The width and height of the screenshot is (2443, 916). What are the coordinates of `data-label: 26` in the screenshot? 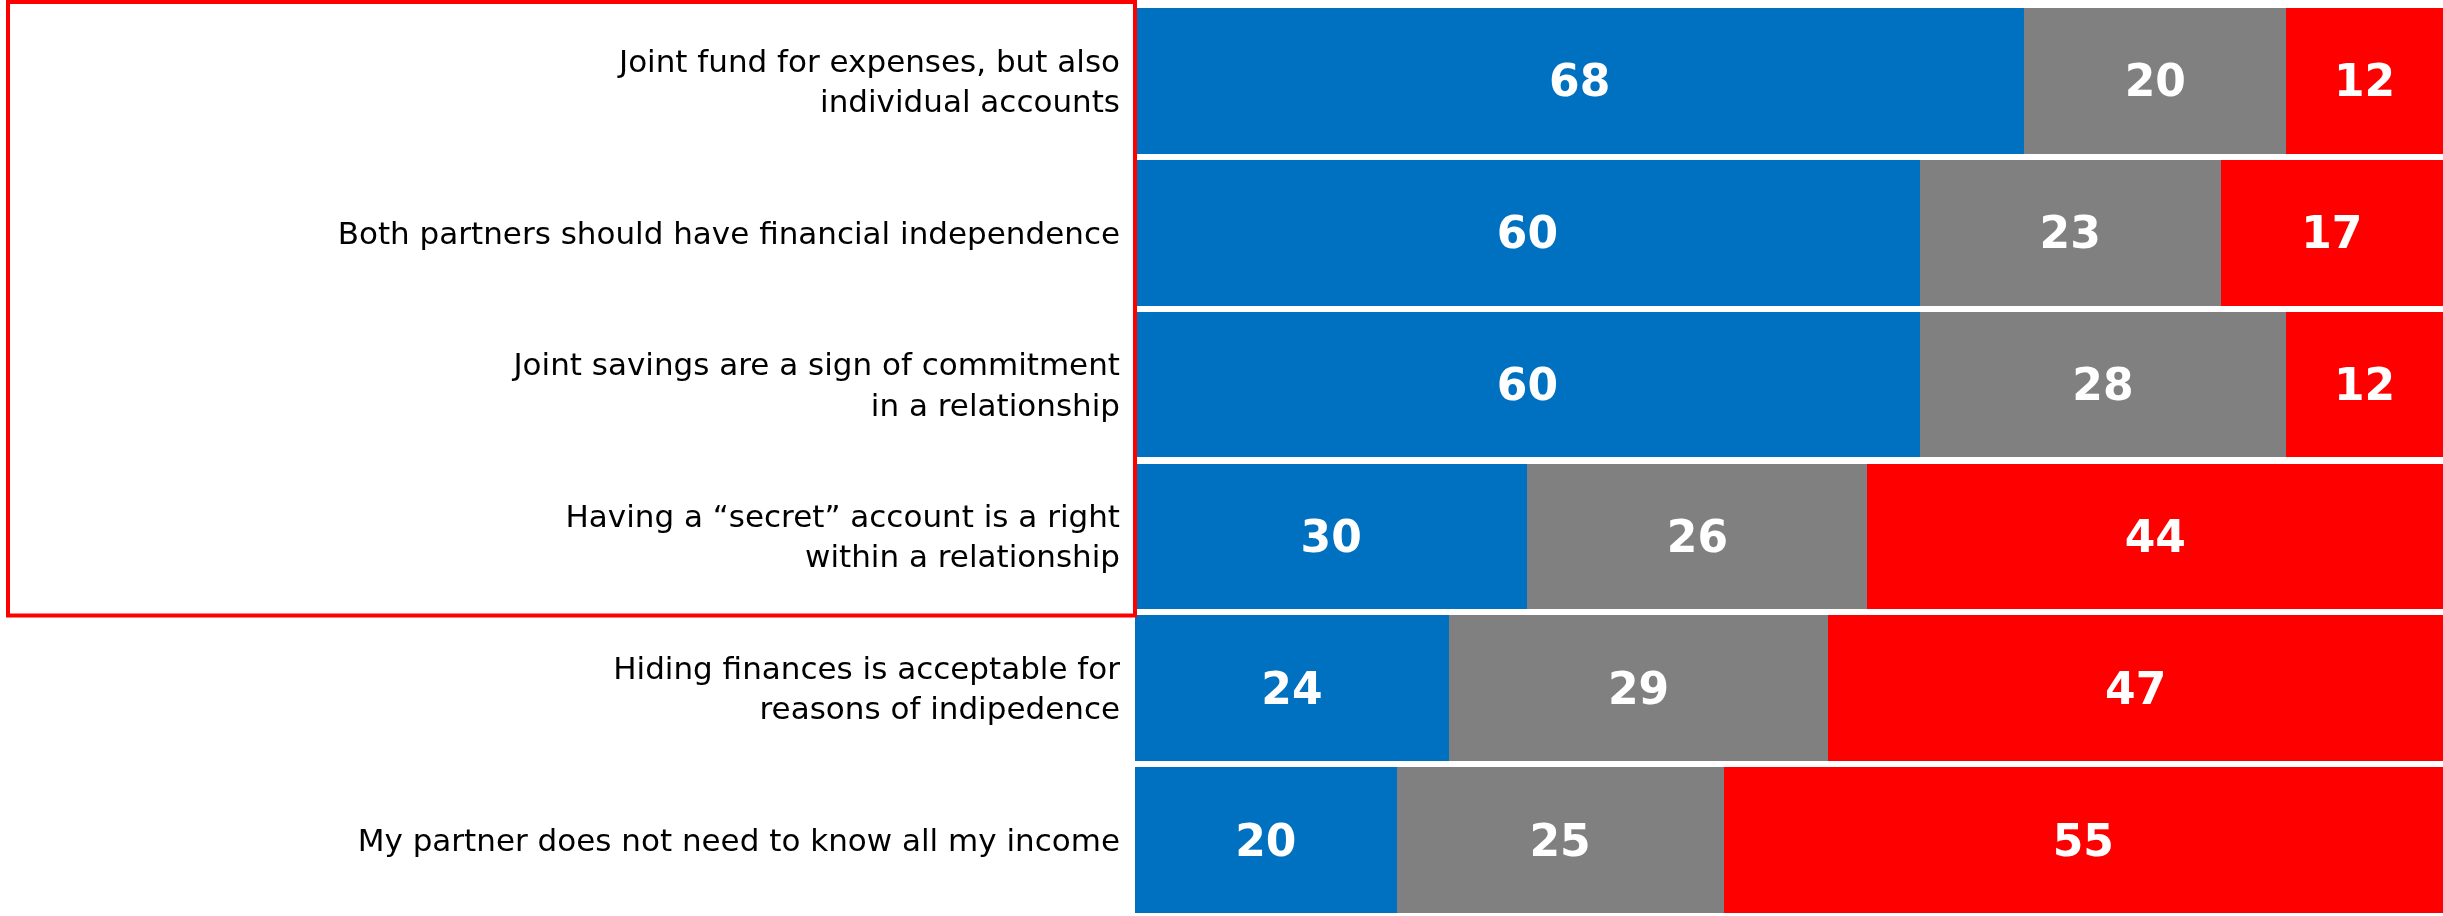 It's located at (1697, 536).